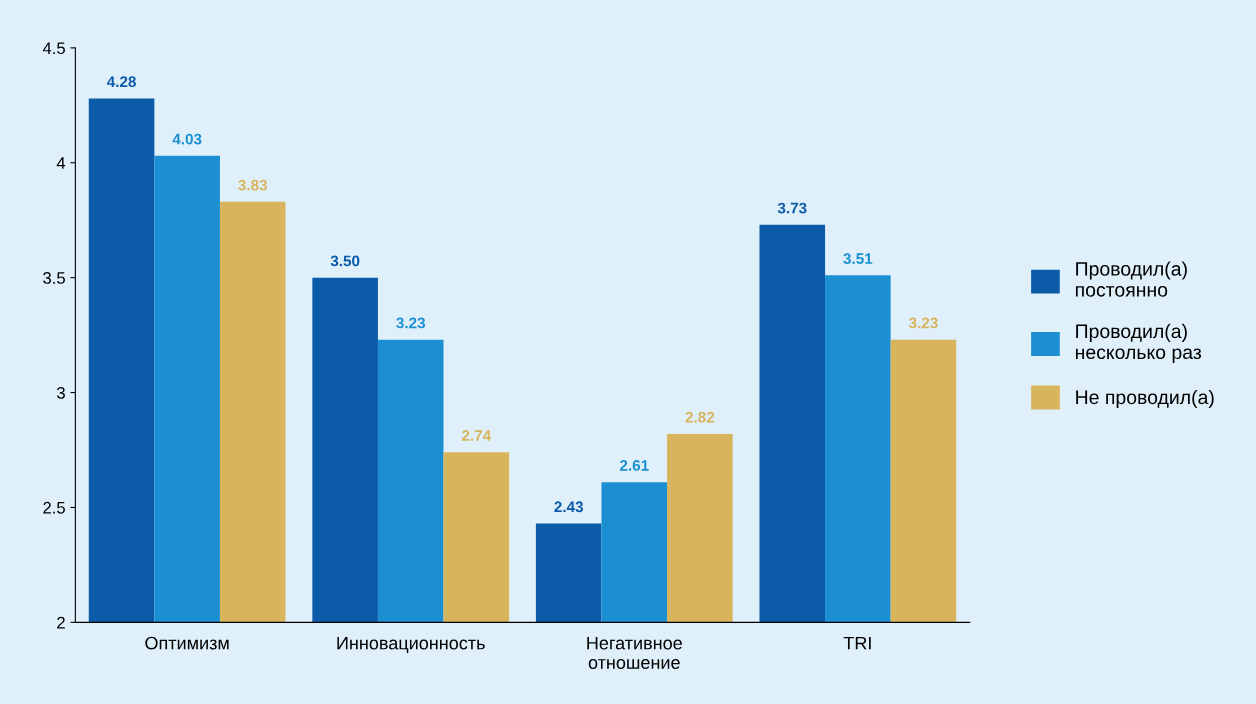  I want to click on y-tick-label: 4.5, so click(53, 48).